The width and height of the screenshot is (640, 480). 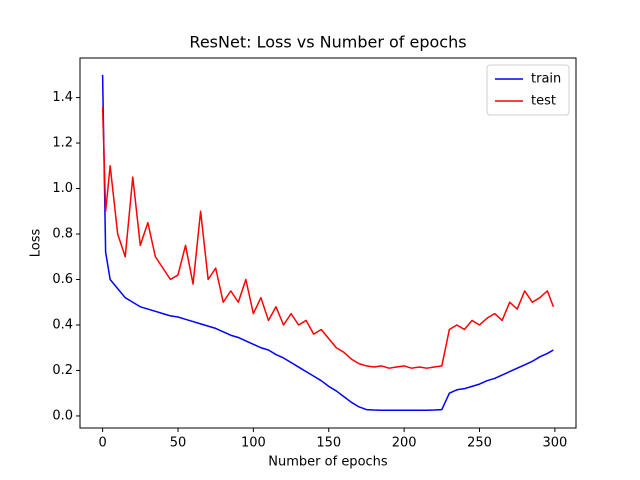 What do you see at coordinates (62, 97) in the screenshot?
I see `y-tick-label: 1.4` at bounding box center [62, 97].